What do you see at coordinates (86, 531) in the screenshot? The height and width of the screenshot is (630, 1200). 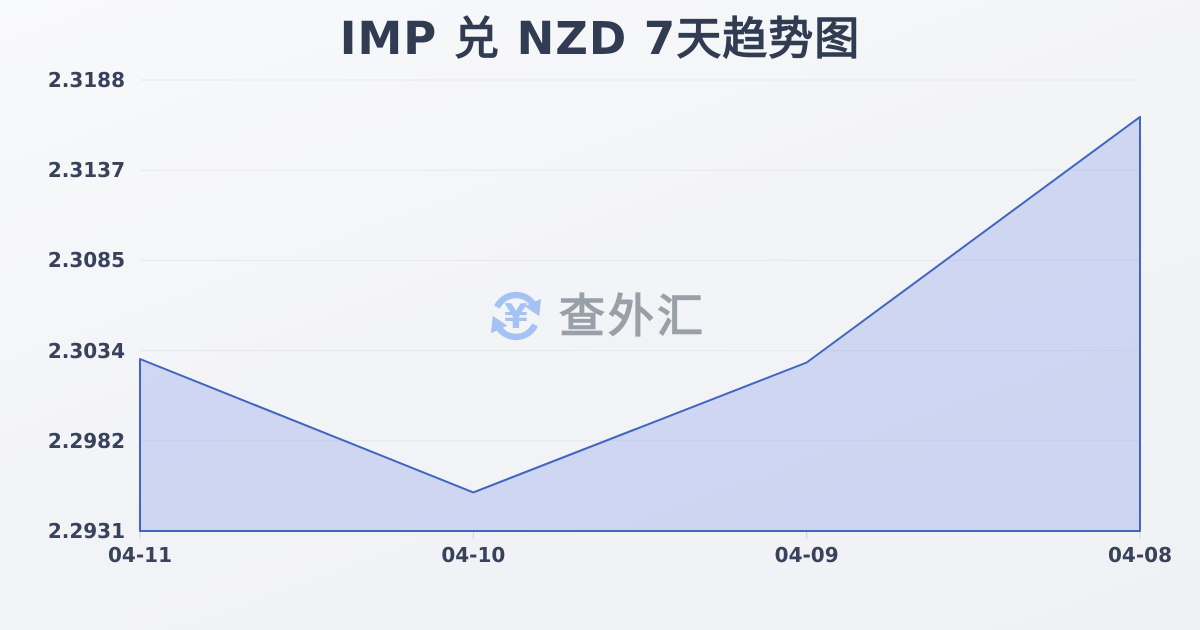 I see `y-axis-tick-label: 2.2931` at bounding box center [86, 531].